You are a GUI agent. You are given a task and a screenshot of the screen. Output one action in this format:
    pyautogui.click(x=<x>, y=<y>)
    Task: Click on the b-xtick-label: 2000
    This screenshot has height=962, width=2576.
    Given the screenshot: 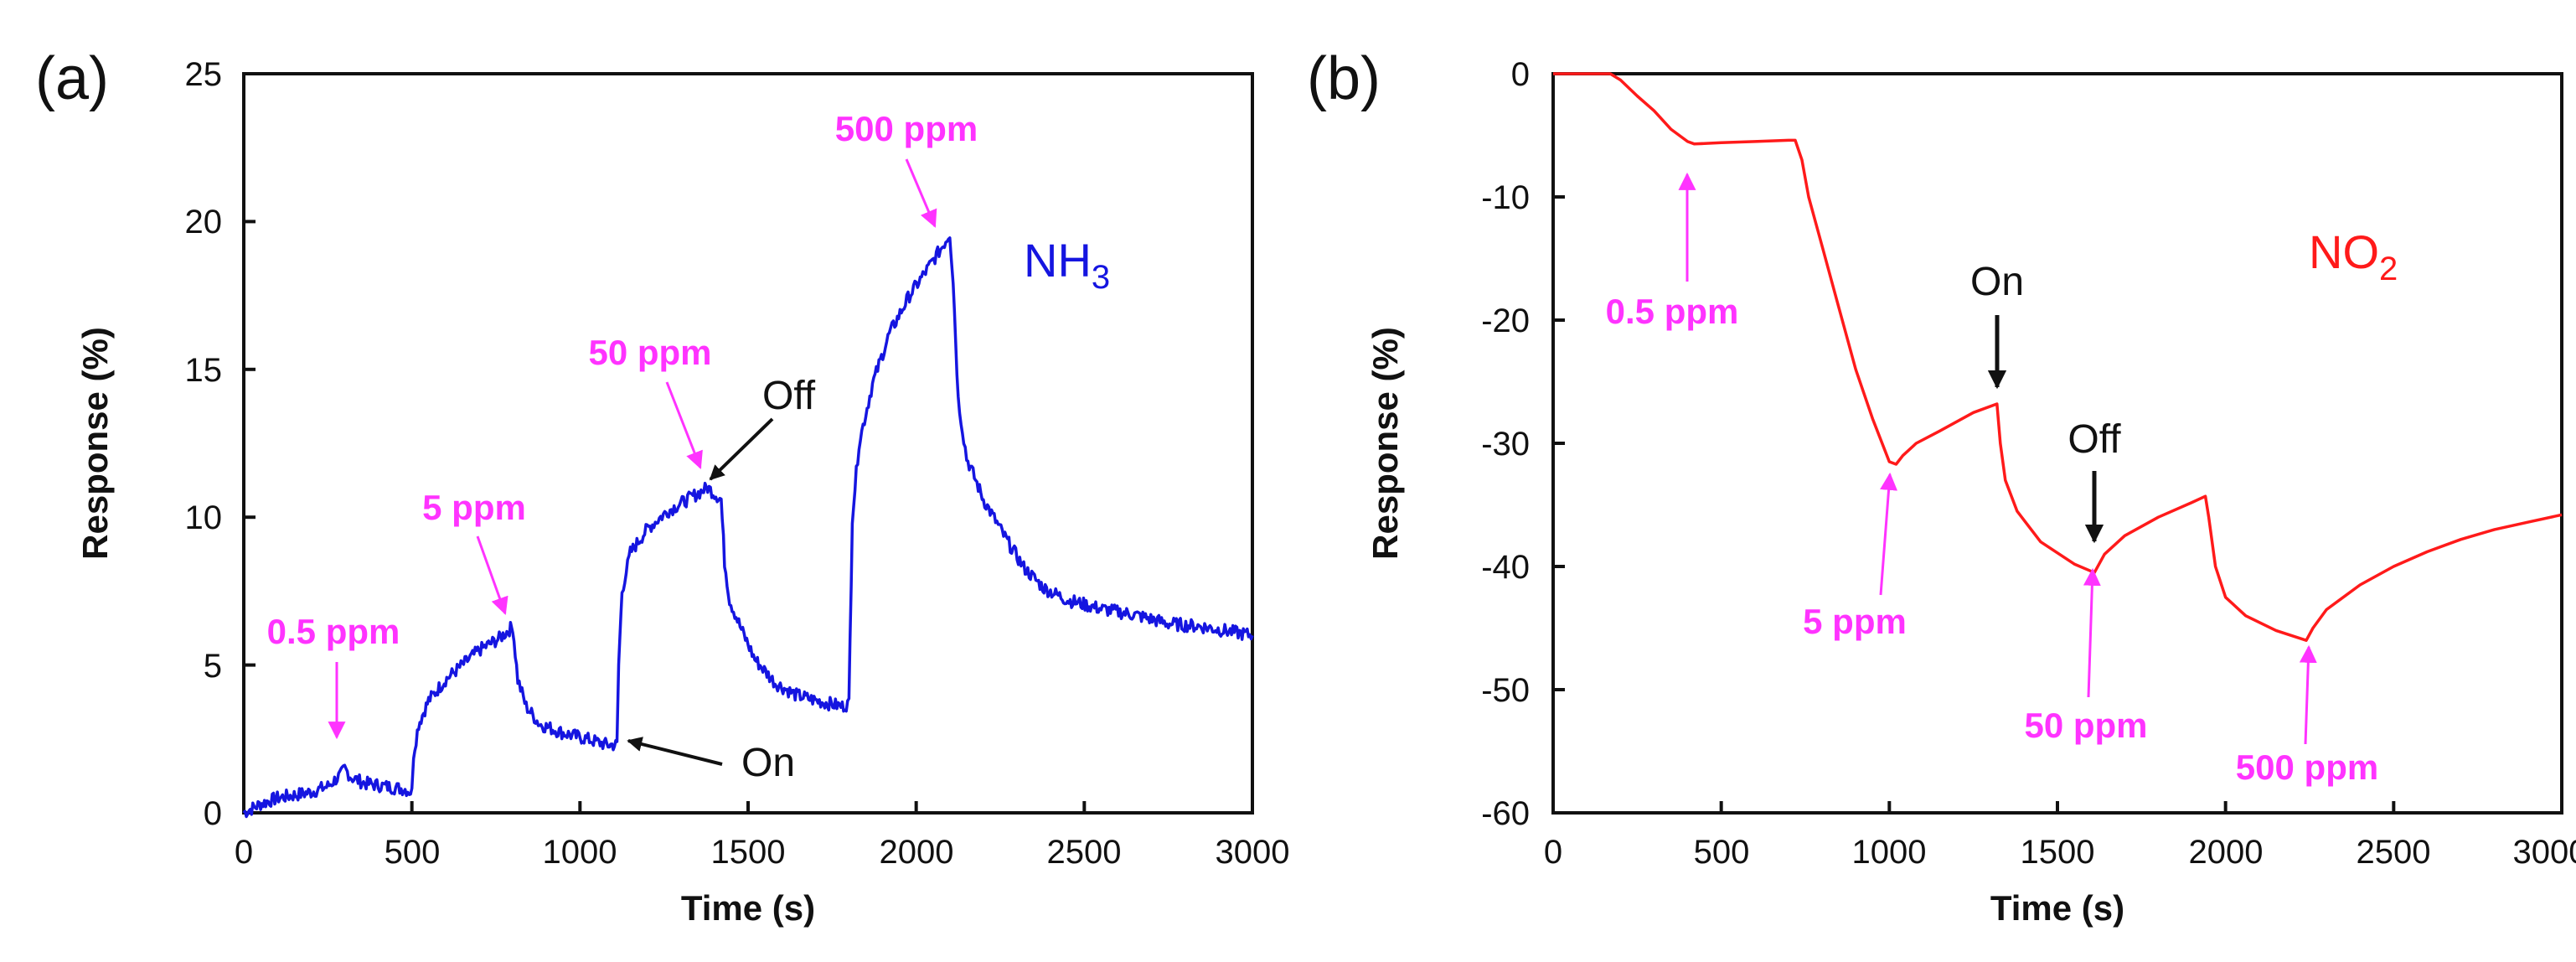 What is the action you would take?
    pyautogui.click(x=2226, y=852)
    